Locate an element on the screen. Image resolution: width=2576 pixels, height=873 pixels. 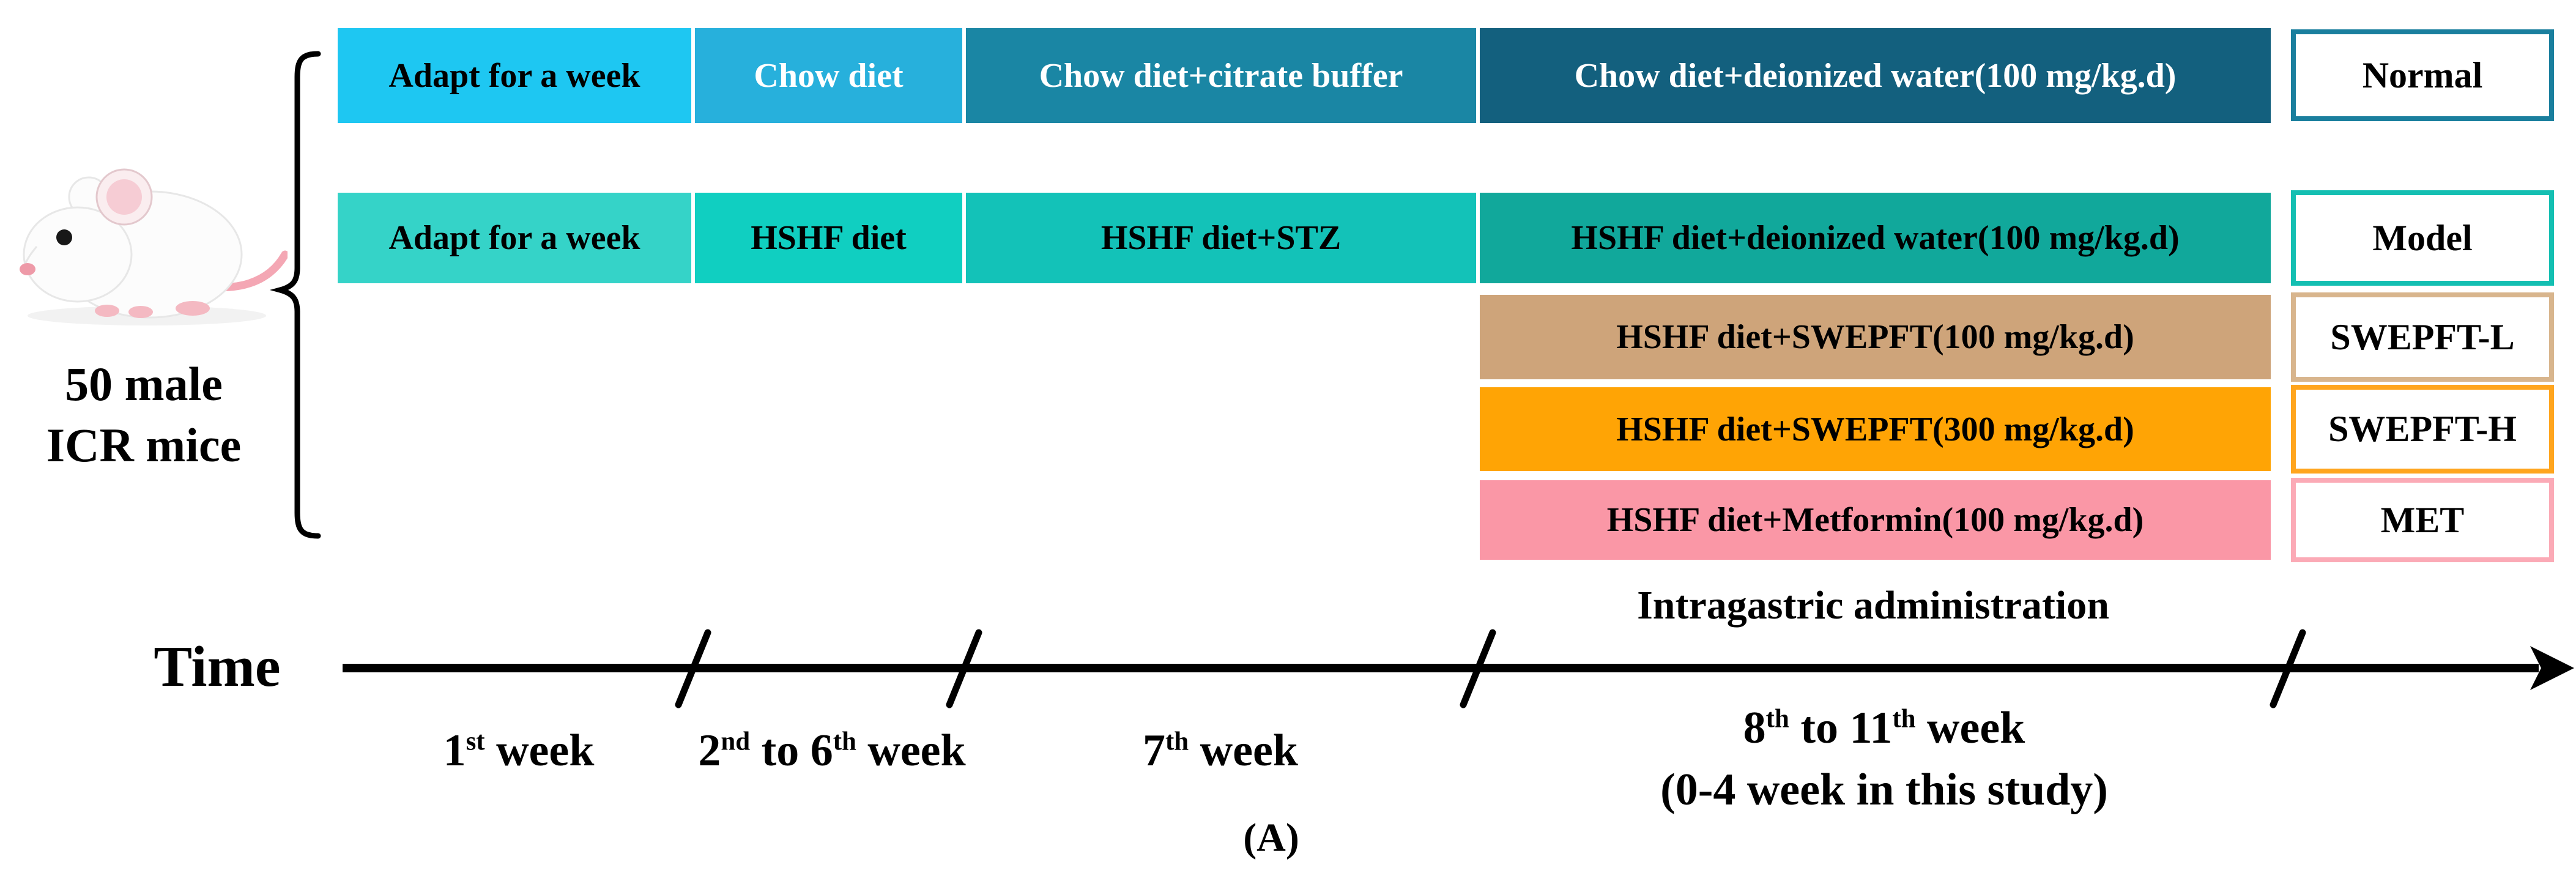
group-brace is located at coordinates (295, 295).